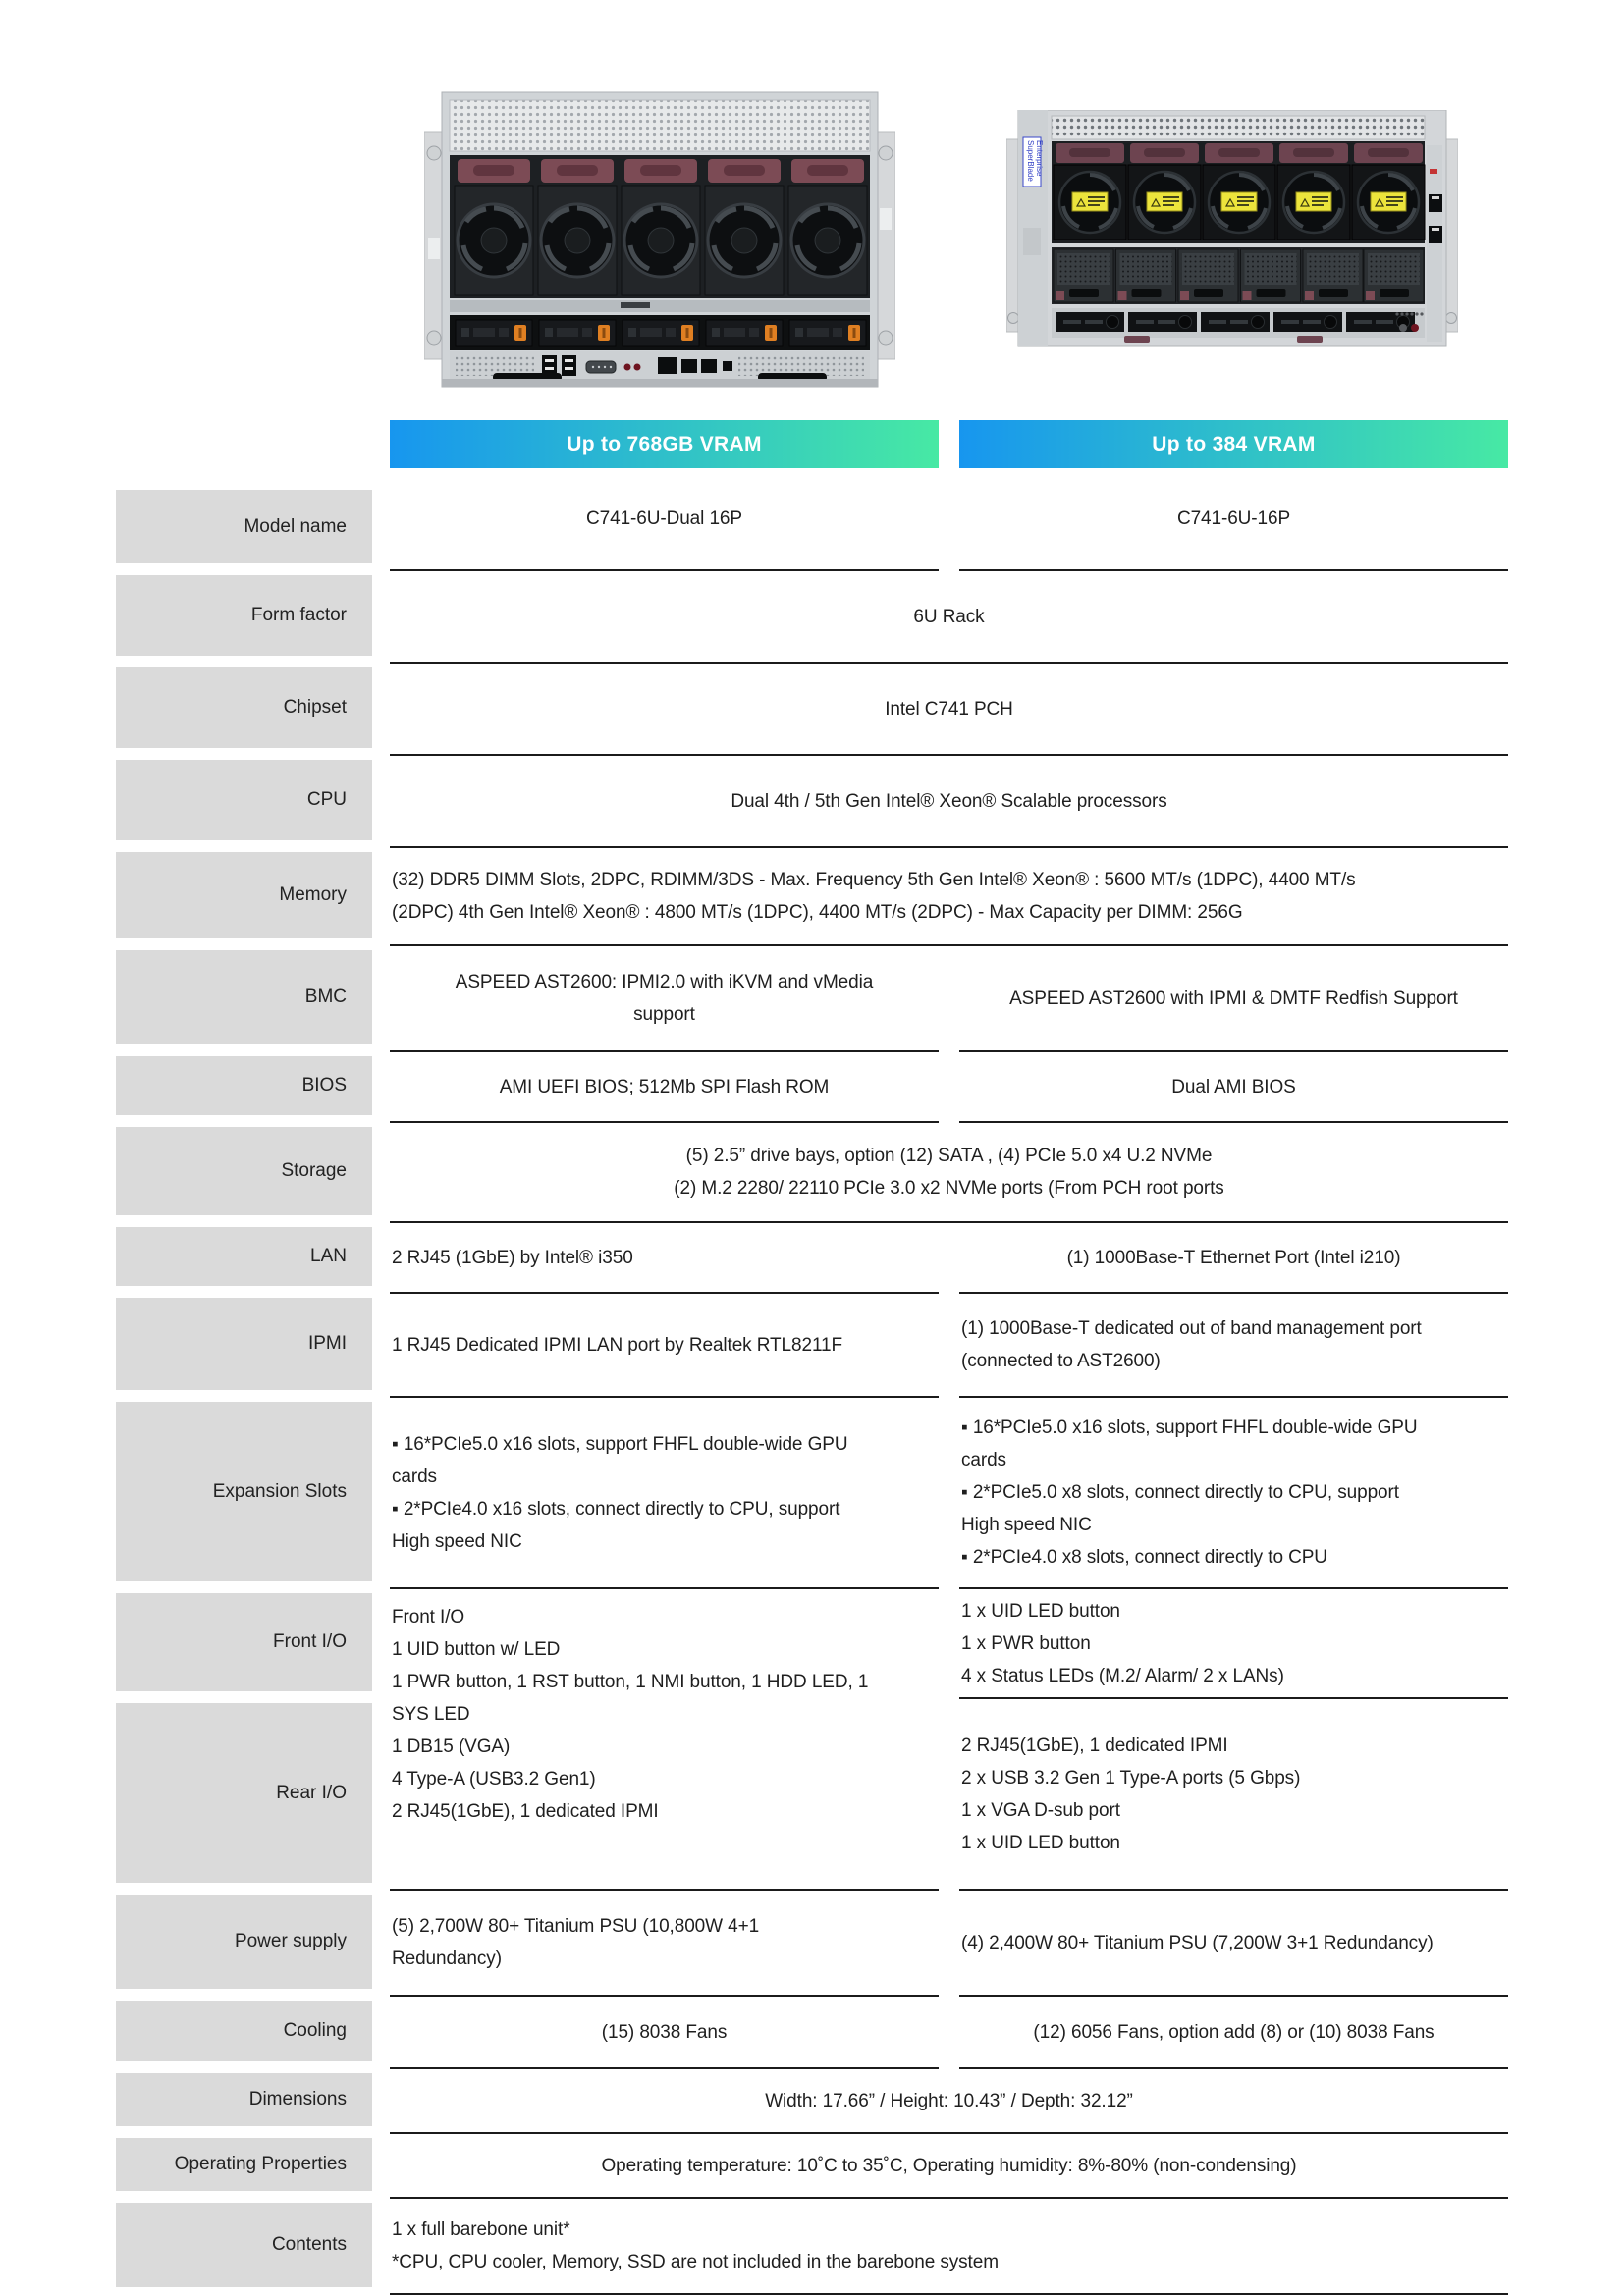  What do you see at coordinates (1039, 158) in the screenshot?
I see `badge-text-line2: Enterprise` at bounding box center [1039, 158].